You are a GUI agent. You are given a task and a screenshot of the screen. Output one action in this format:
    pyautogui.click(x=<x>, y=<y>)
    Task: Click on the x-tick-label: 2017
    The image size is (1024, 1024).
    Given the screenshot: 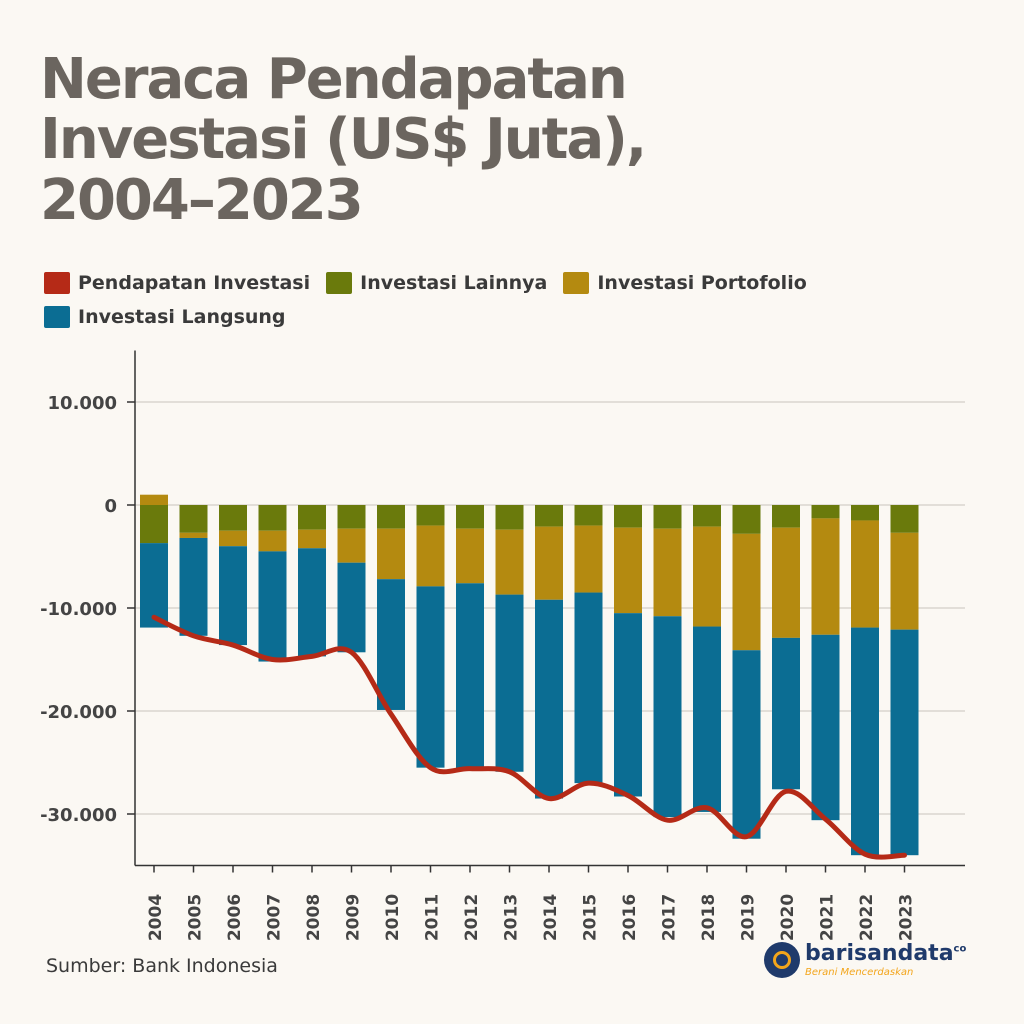 What is the action you would take?
    pyautogui.click(x=670, y=917)
    